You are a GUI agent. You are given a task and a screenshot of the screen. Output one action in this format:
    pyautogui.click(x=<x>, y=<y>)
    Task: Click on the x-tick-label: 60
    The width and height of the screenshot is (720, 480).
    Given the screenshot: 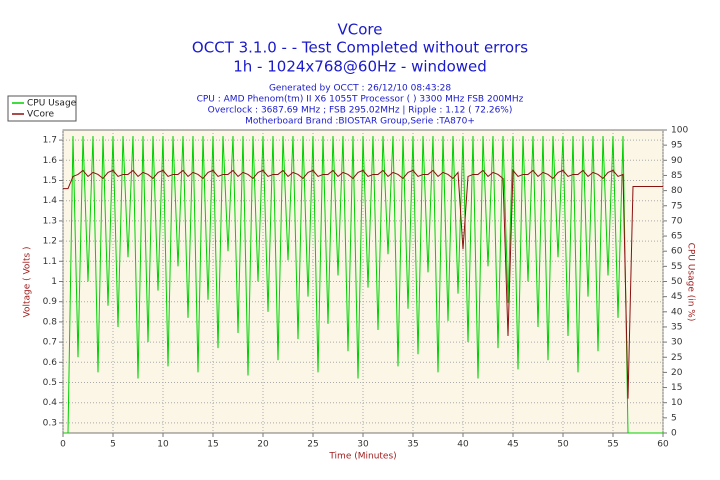 What is the action you would take?
    pyautogui.click(x=663, y=445)
    